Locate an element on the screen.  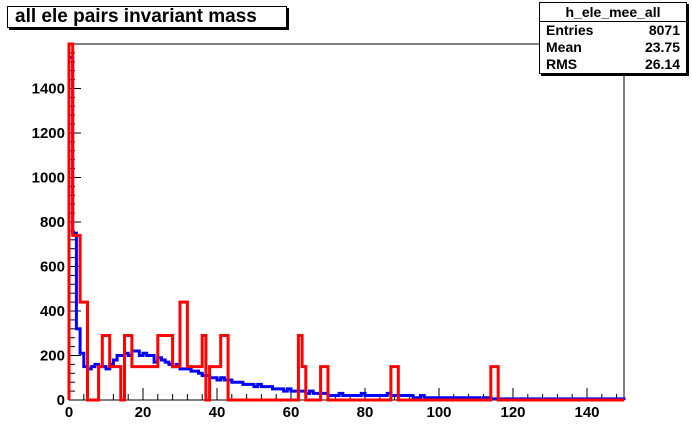
stats-row-entries: Entries 8071 is located at coordinates (613, 30).